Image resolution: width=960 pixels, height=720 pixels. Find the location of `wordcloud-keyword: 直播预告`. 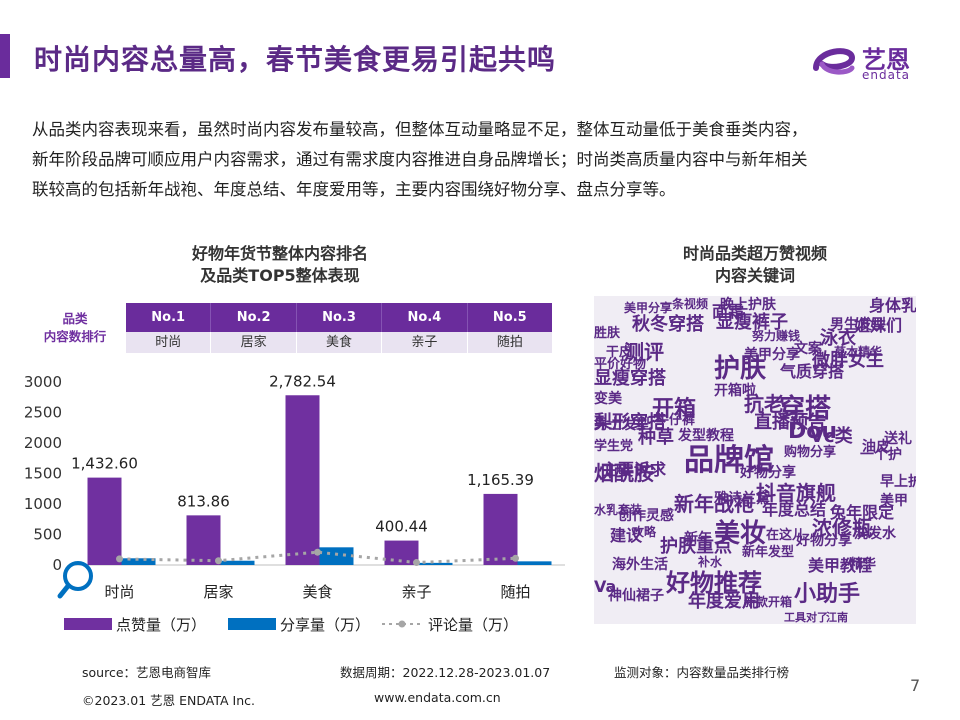

wordcloud-keyword: 直播预告 is located at coordinates (790, 422).